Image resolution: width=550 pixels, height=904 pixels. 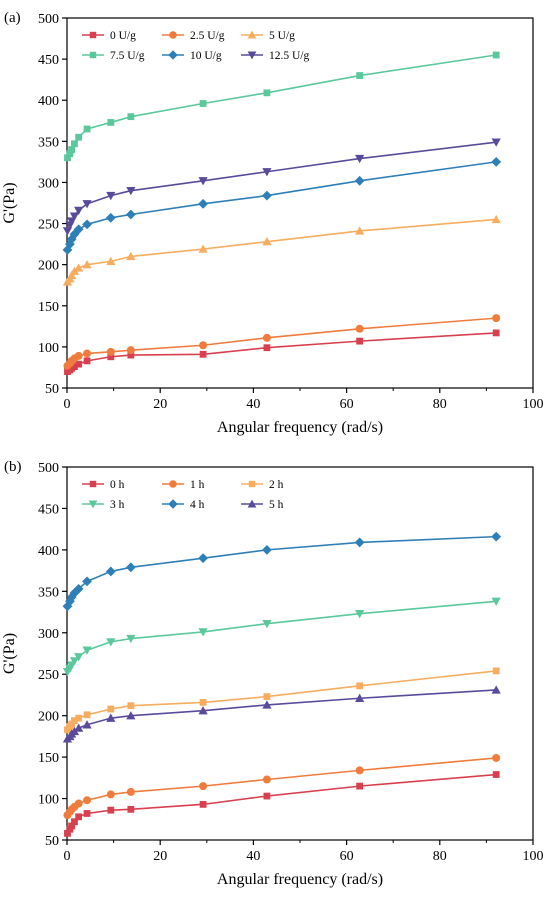 I want to click on legend-label: 1 h, so click(x=197, y=485).